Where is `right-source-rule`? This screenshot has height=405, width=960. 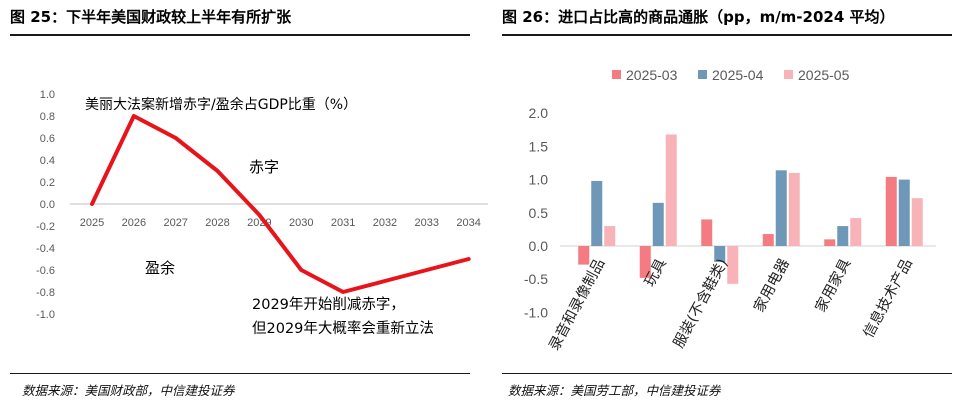
right-source-rule is located at coordinates (727, 373).